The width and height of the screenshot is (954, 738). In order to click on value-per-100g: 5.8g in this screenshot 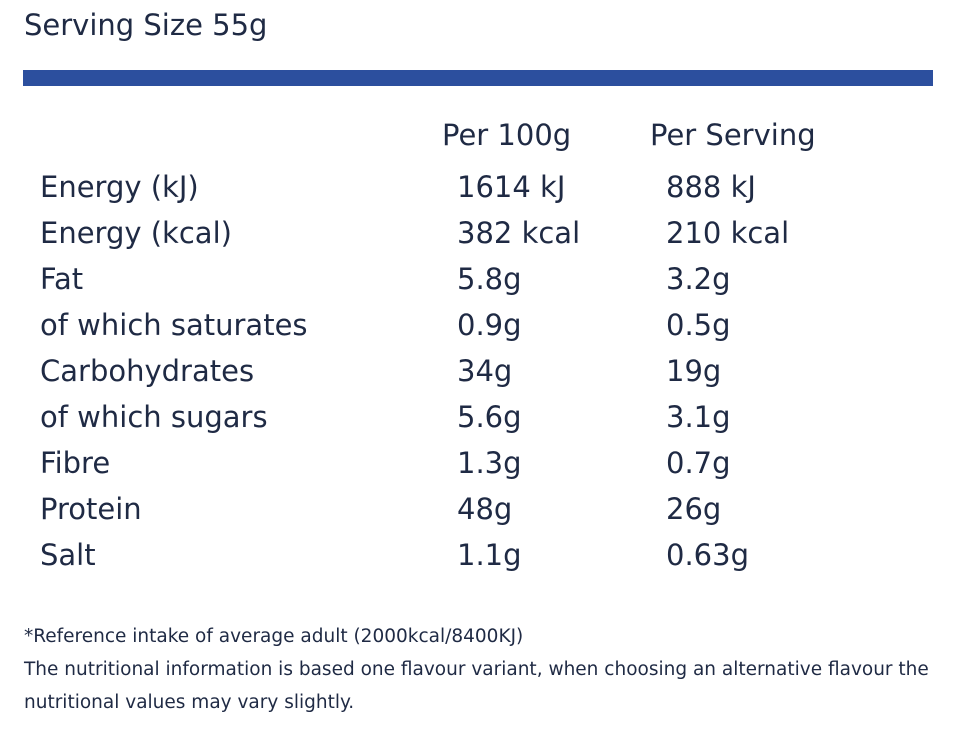, I will do `click(489, 279)`.